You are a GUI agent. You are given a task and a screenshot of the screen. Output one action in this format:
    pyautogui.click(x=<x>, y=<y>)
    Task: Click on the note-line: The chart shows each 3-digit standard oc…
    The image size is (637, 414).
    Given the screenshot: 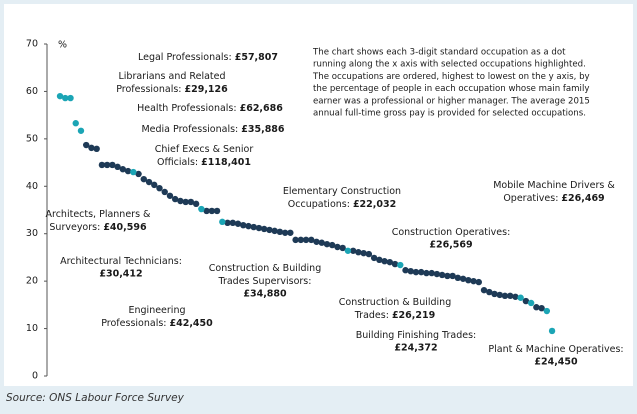 What is the action you would take?
    pyautogui.click(x=439, y=53)
    